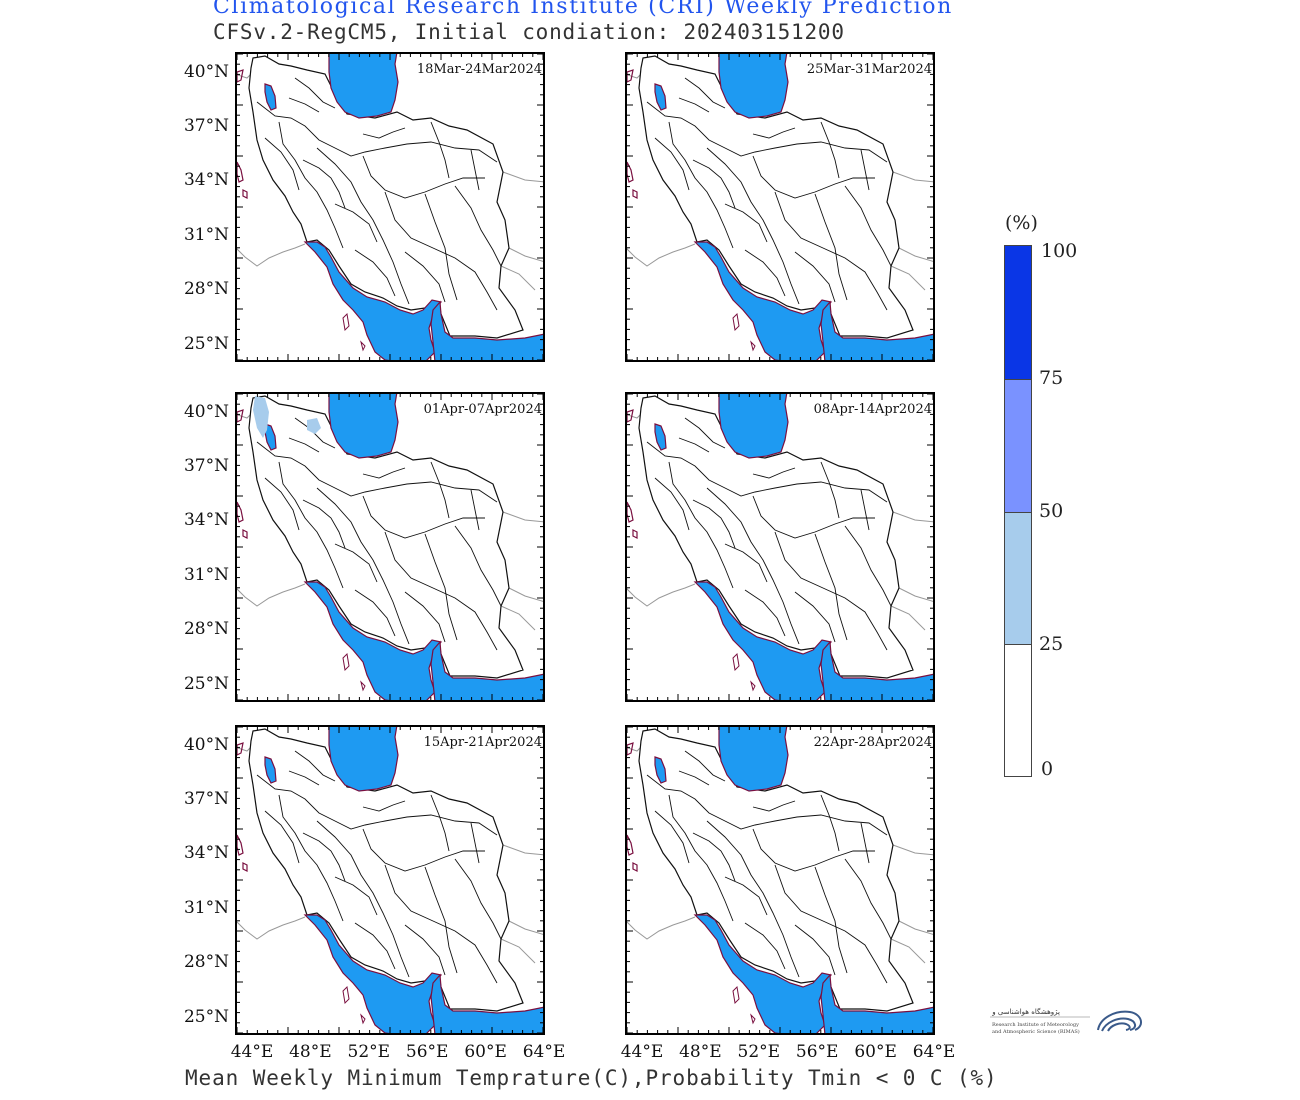 This screenshot has width=1300, height=1100. What do you see at coordinates (1059, 251) in the screenshot?
I see `colorbar-label-100: 100` at bounding box center [1059, 251].